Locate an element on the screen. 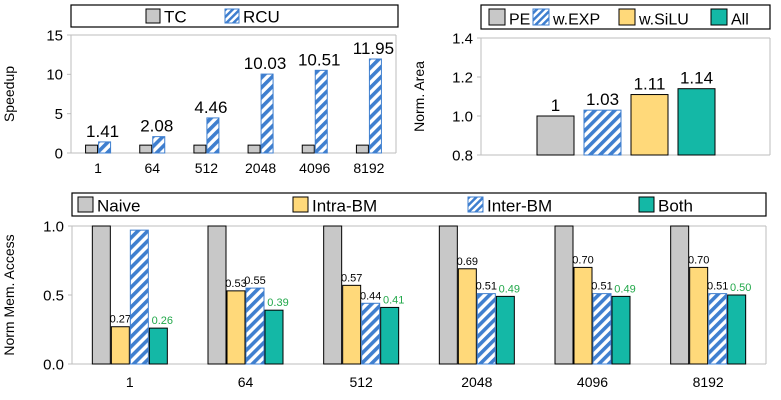  memaccess-y-tick-label: 1.0 is located at coordinates (53, 226).